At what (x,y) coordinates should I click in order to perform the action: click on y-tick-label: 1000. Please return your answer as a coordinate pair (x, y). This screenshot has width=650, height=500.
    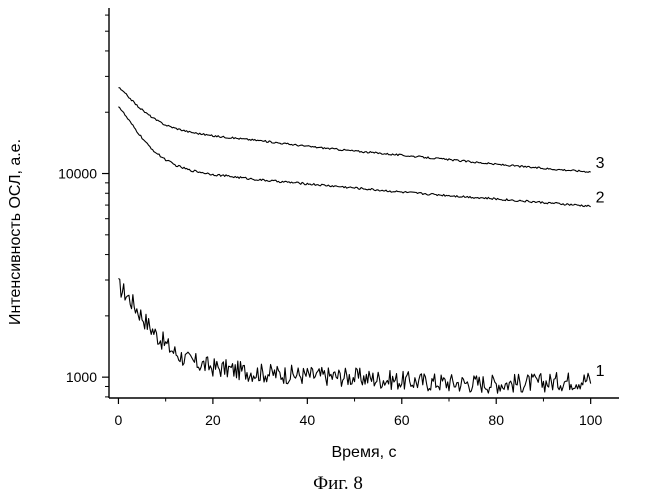
    Looking at the image, I should click on (81, 377).